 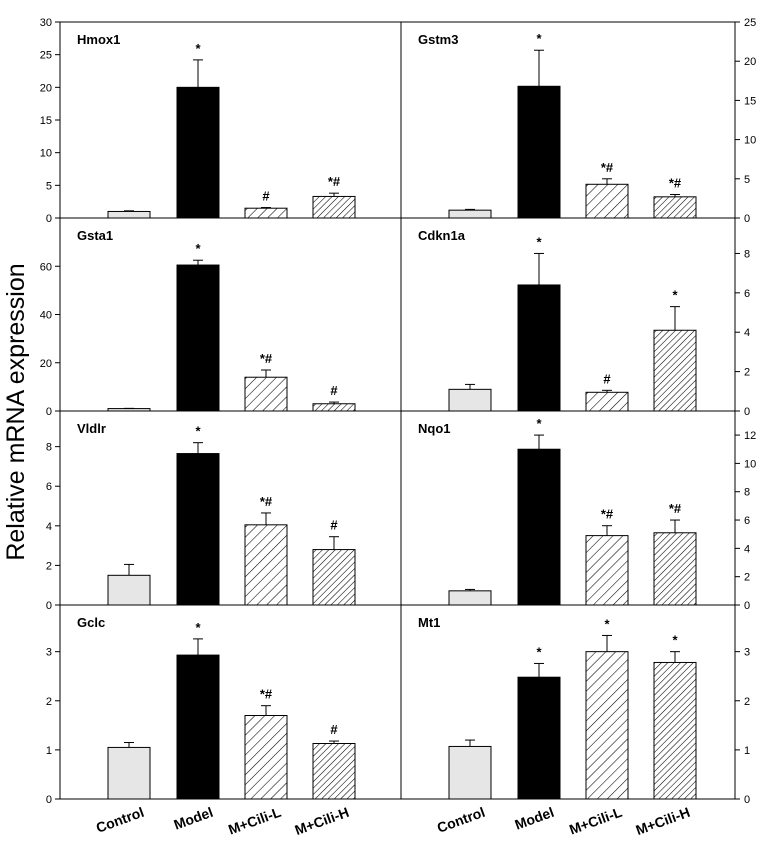 I want to click on panel-title: Mt1, so click(x=429, y=622).